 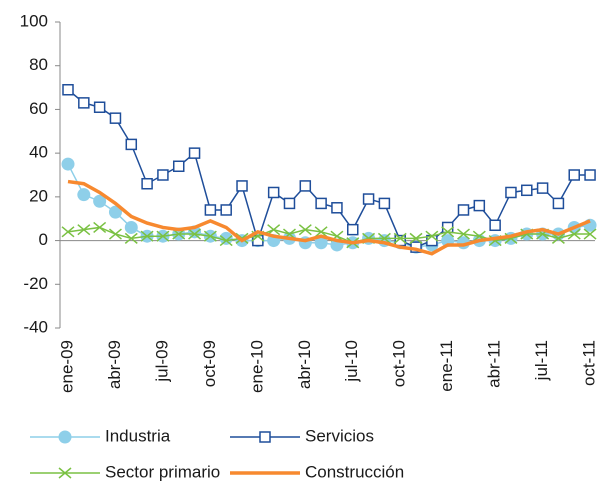 I want to click on y-tick-label: 80, so click(x=38, y=64).